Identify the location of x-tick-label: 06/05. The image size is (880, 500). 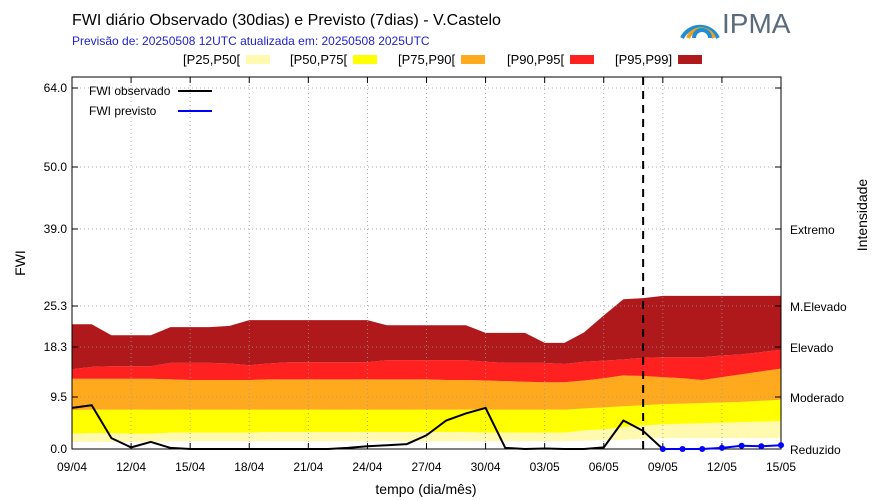
(604, 467).